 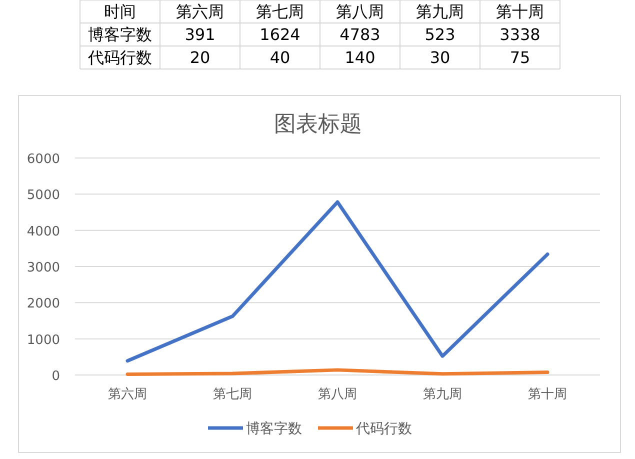 I want to click on legend-label: 博客字数, so click(x=274, y=429).